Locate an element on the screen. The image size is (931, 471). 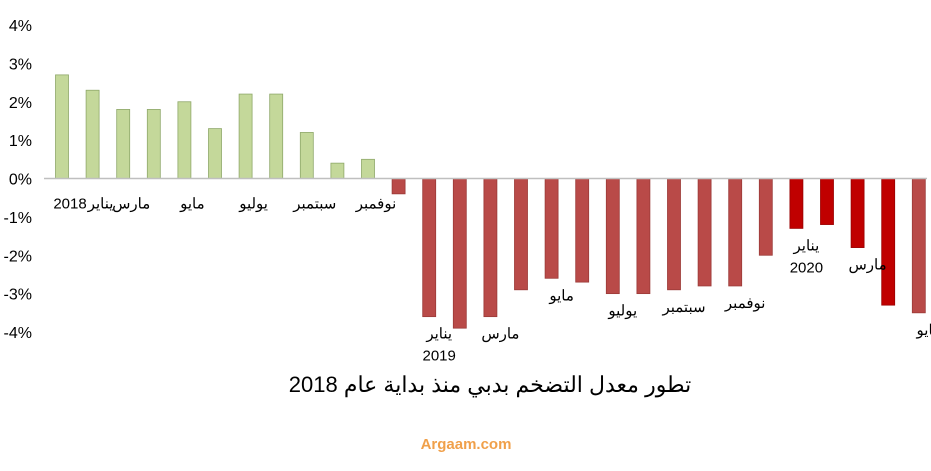
y-tick-label: 0% is located at coordinates (20, 180).